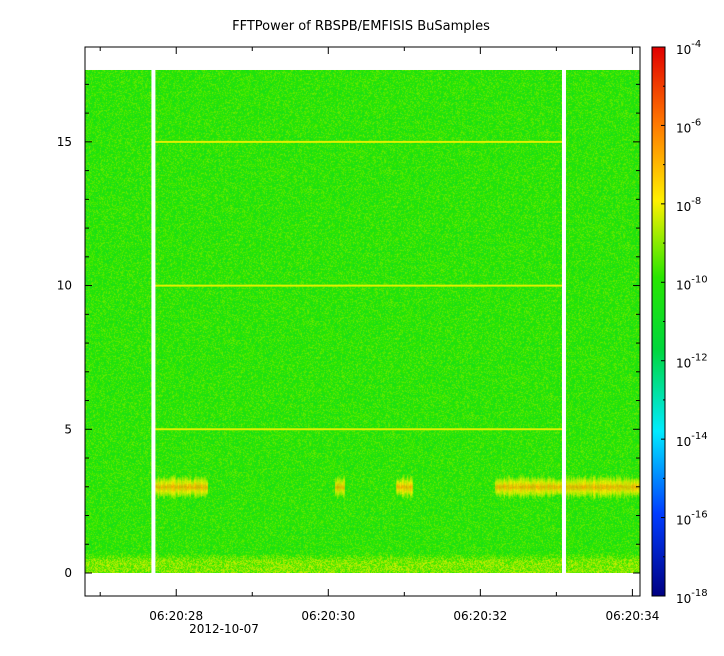  What do you see at coordinates (361, 26) in the screenshot?
I see `chart-title: FFTPower of RBSPB/EMFISIS BuSamples` at bounding box center [361, 26].